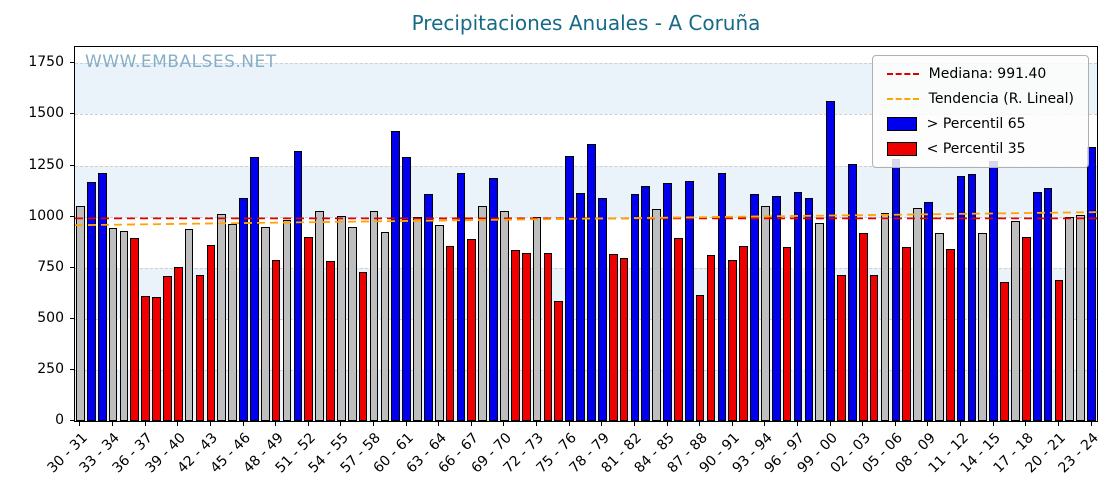 The height and width of the screenshot is (500, 1120). Describe the element at coordinates (50, 368) in the screenshot. I see `y-tick-label: 250` at that location.